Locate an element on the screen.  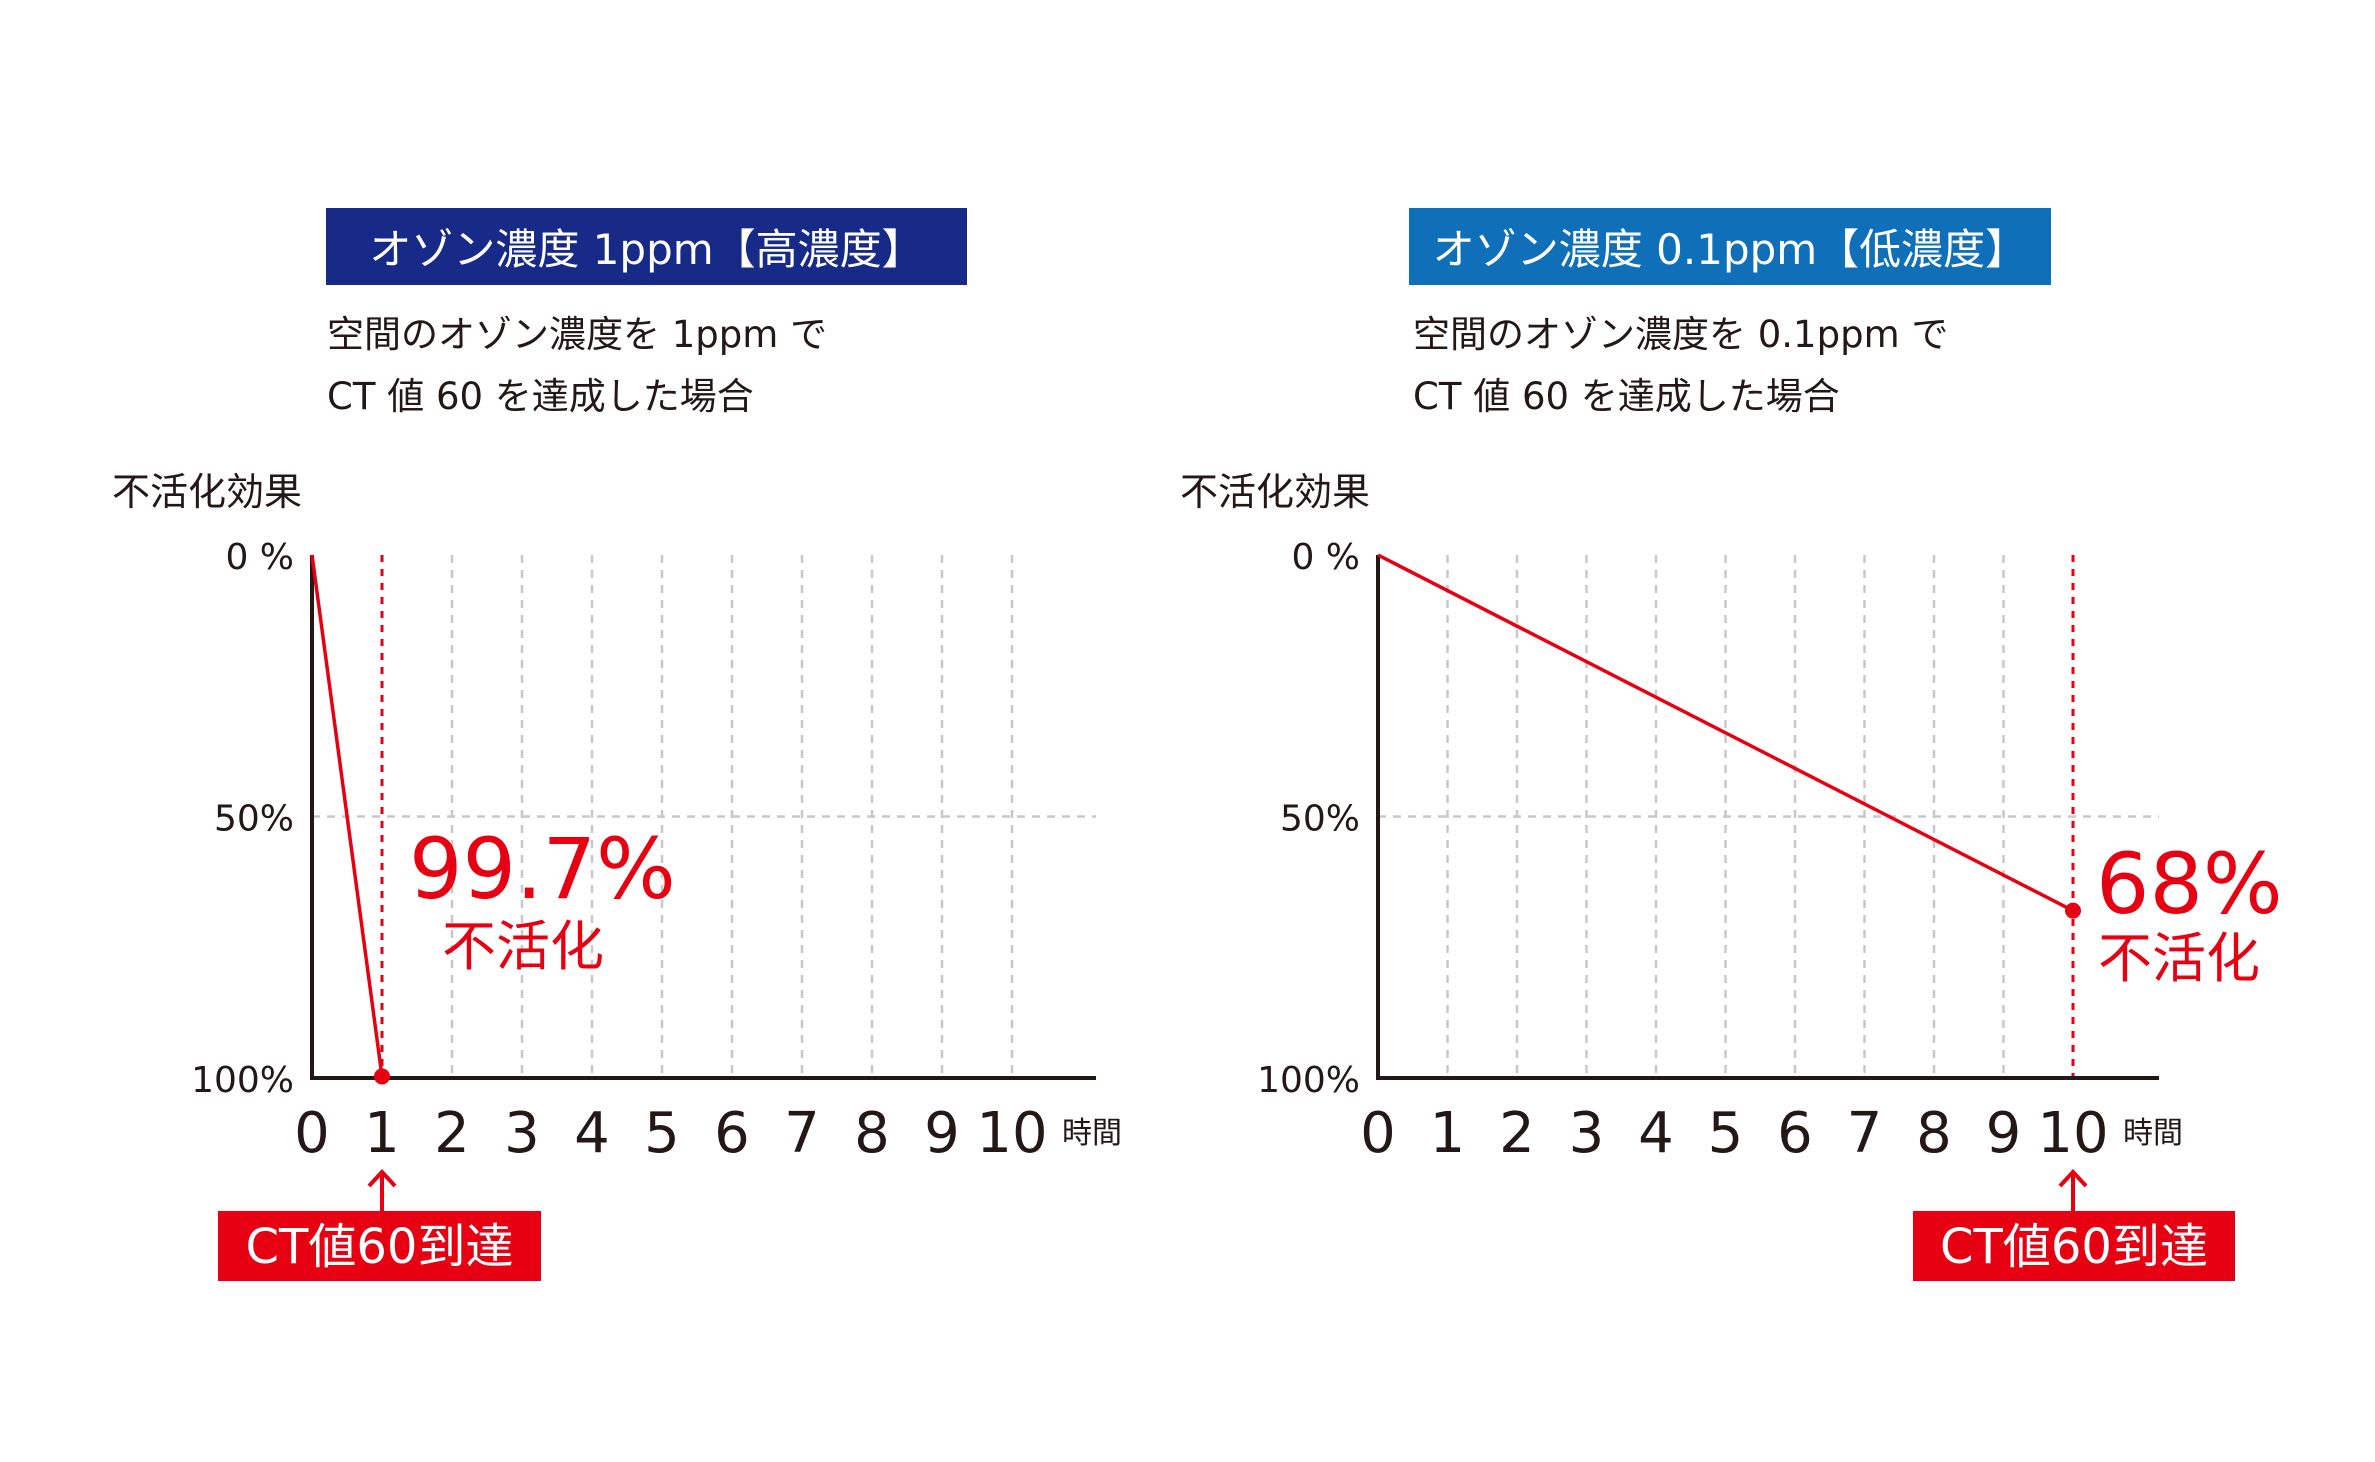
low-concentration-description: 空間のオゾン濃度を 0.1ppm で CT 値 60 を達成した場合 is located at coordinates (1680, 366).